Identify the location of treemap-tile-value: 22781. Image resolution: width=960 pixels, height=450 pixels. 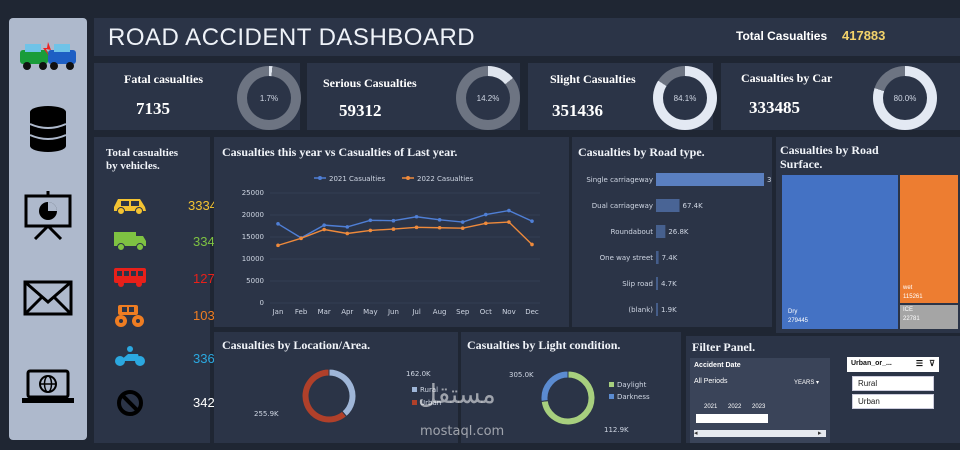
(911, 319).